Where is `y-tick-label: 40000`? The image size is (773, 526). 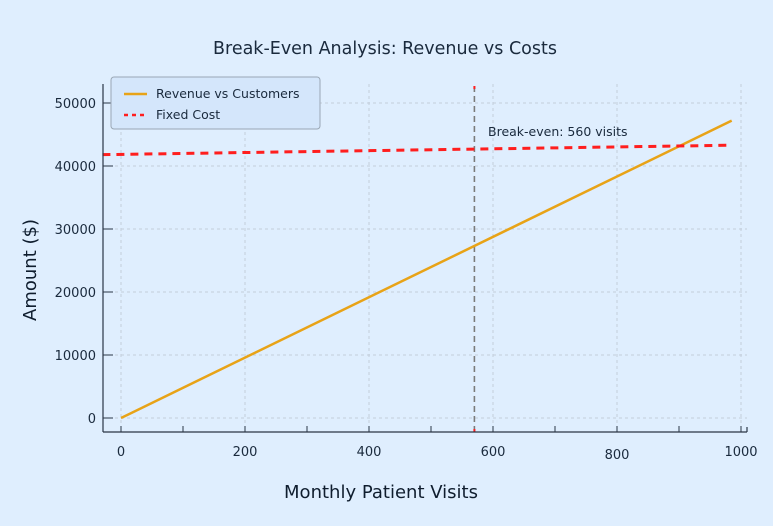 y-tick-label: 40000 is located at coordinates (75, 167).